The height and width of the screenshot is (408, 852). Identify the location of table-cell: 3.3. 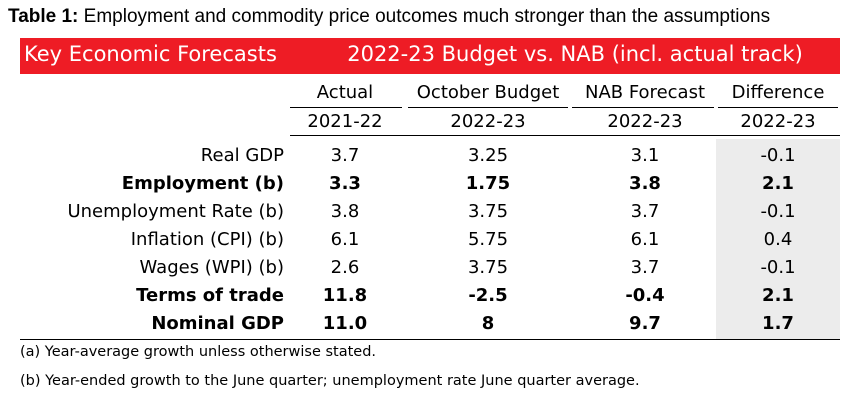
(345, 183).